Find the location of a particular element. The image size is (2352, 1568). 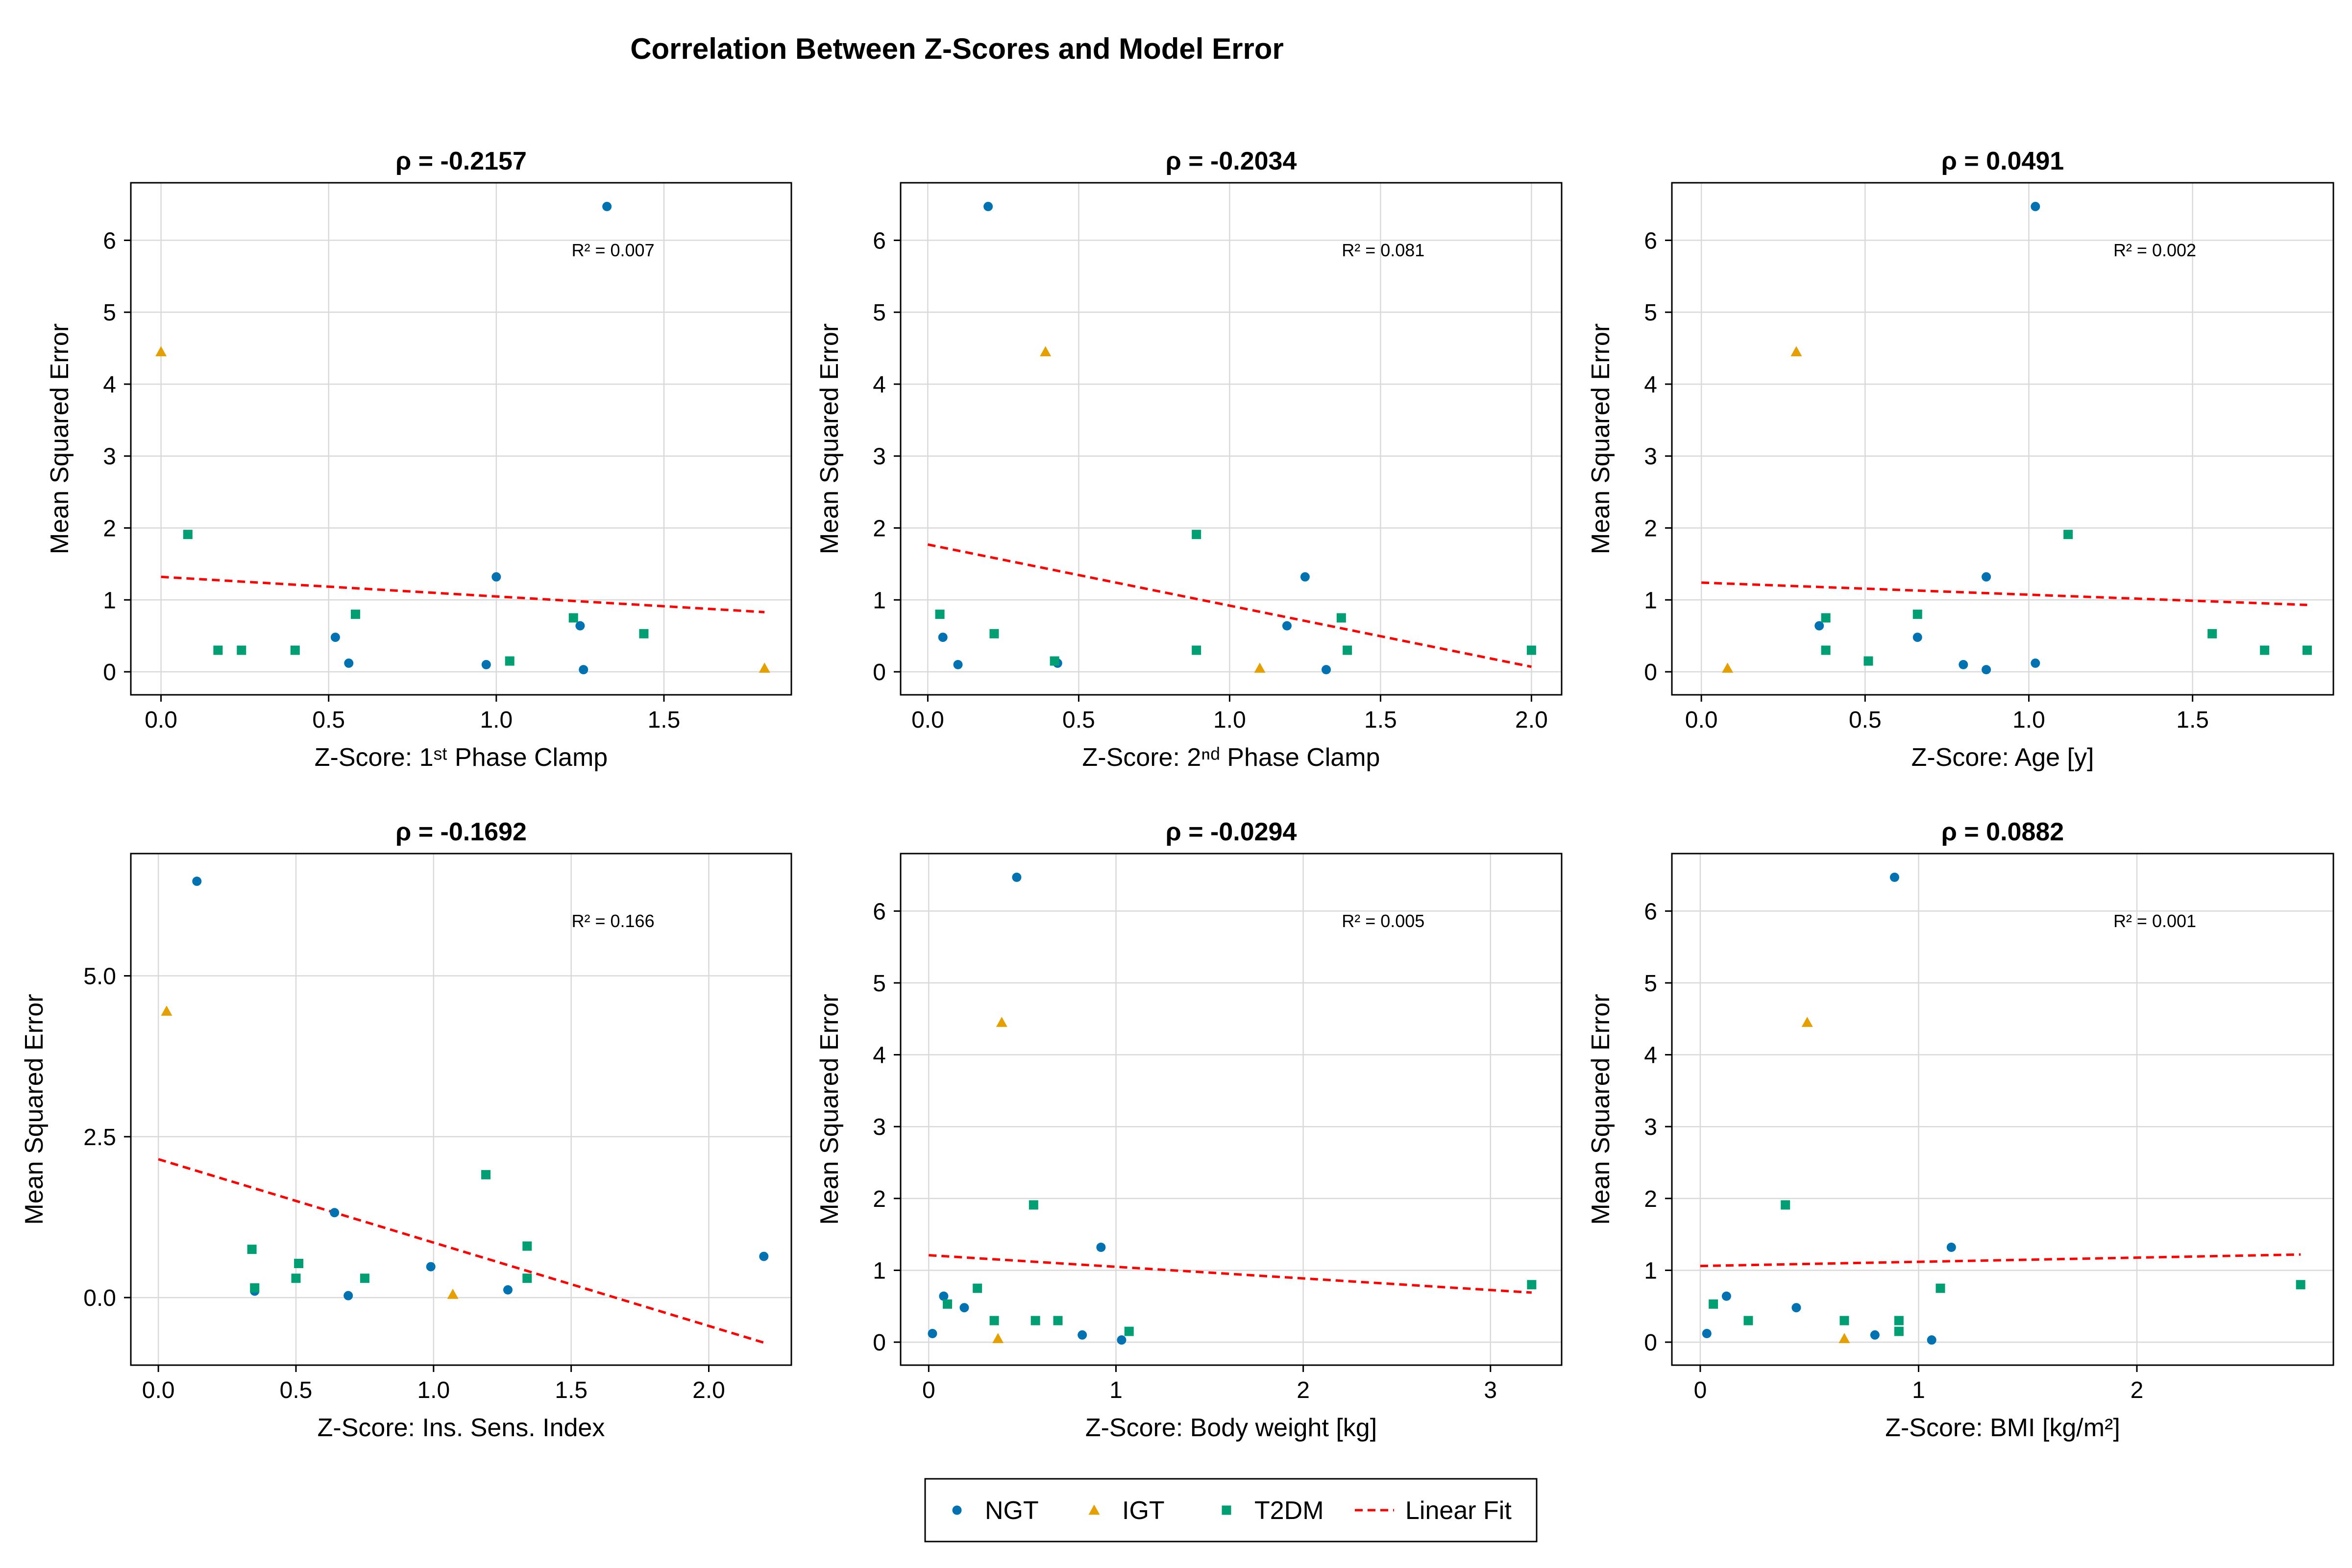

panel-title: ρ = 0.0882 is located at coordinates (2002, 832).